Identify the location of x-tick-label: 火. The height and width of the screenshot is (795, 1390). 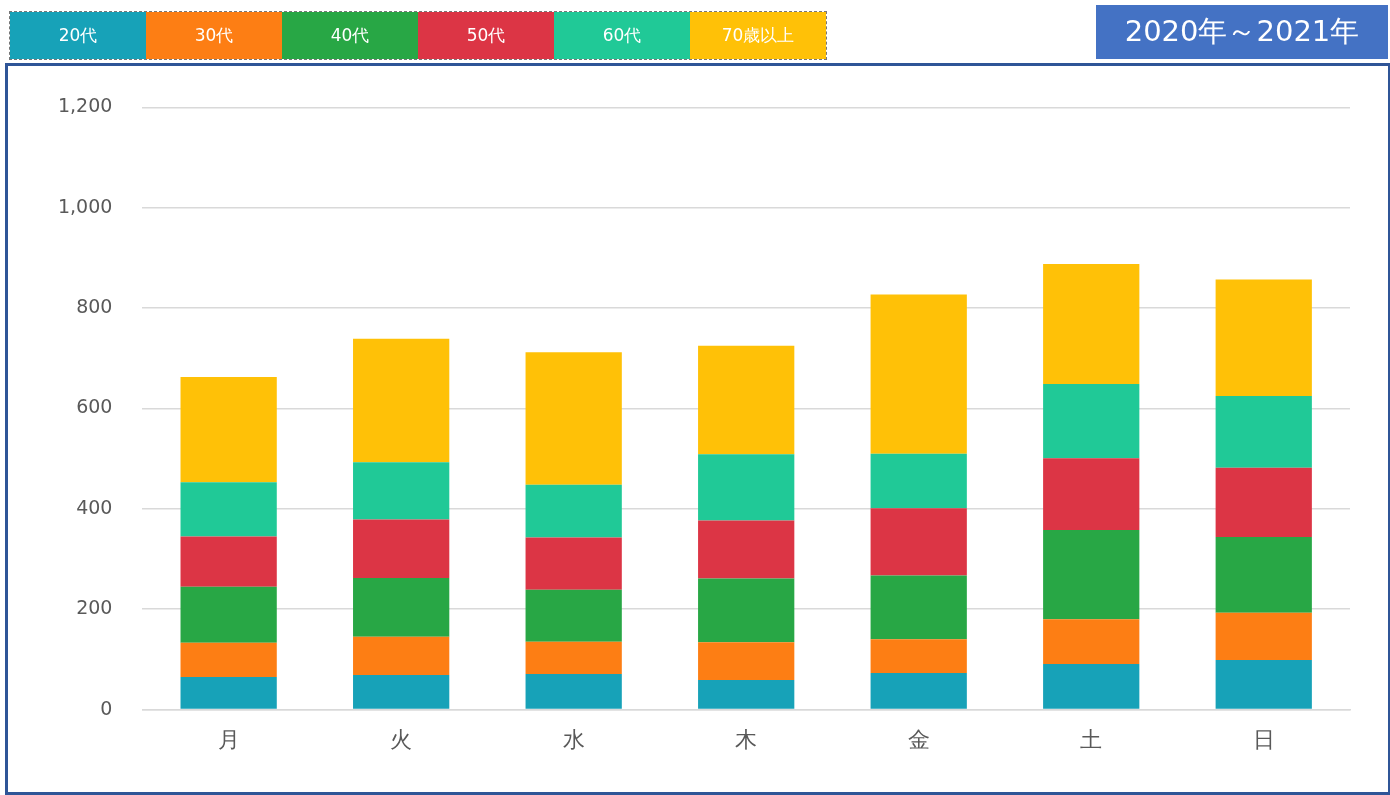
(401, 739).